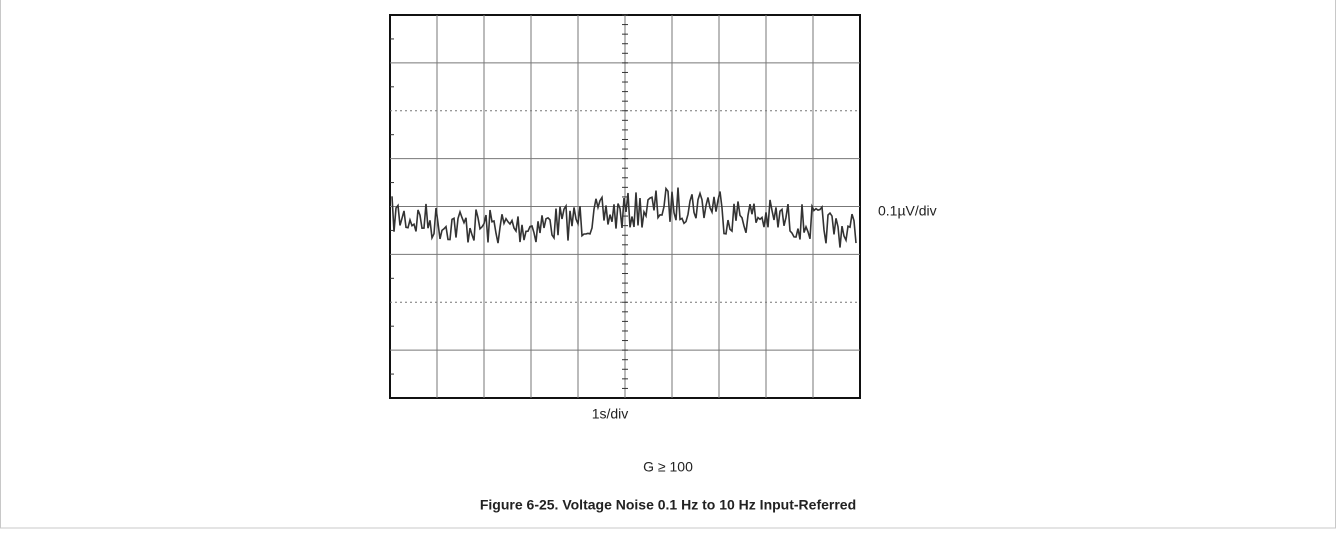 Image resolution: width=1336 pixels, height=534 pixels. I want to click on y-scale-label: 0.1µV/div, so click(907, 211).